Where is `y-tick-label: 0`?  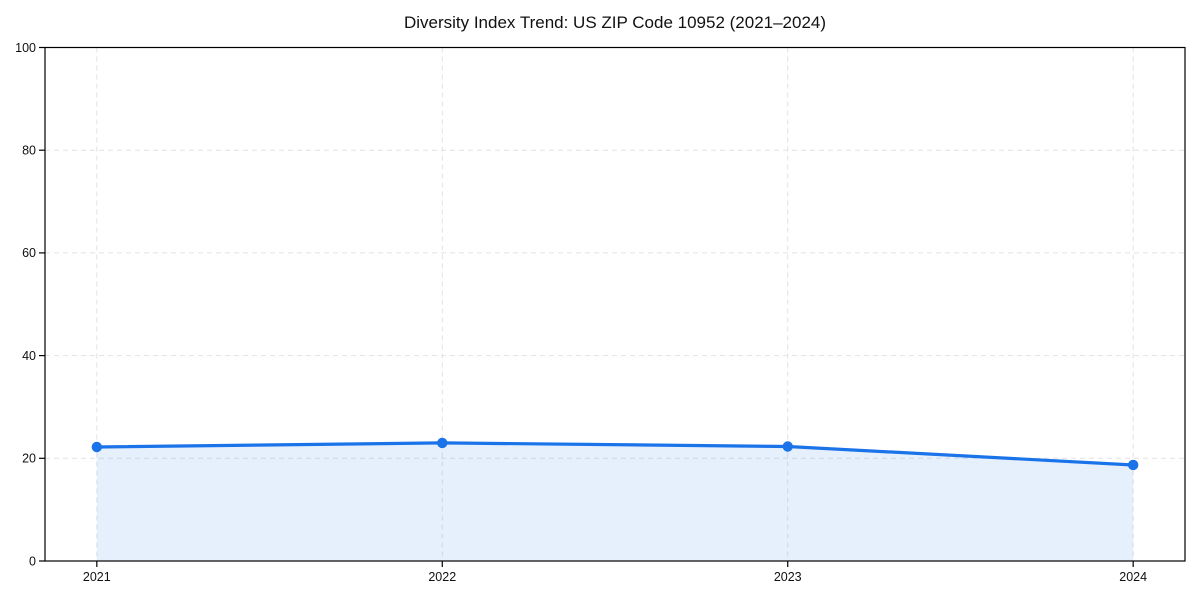
y-tick-label: 0 is located at coordinates (32, 561).